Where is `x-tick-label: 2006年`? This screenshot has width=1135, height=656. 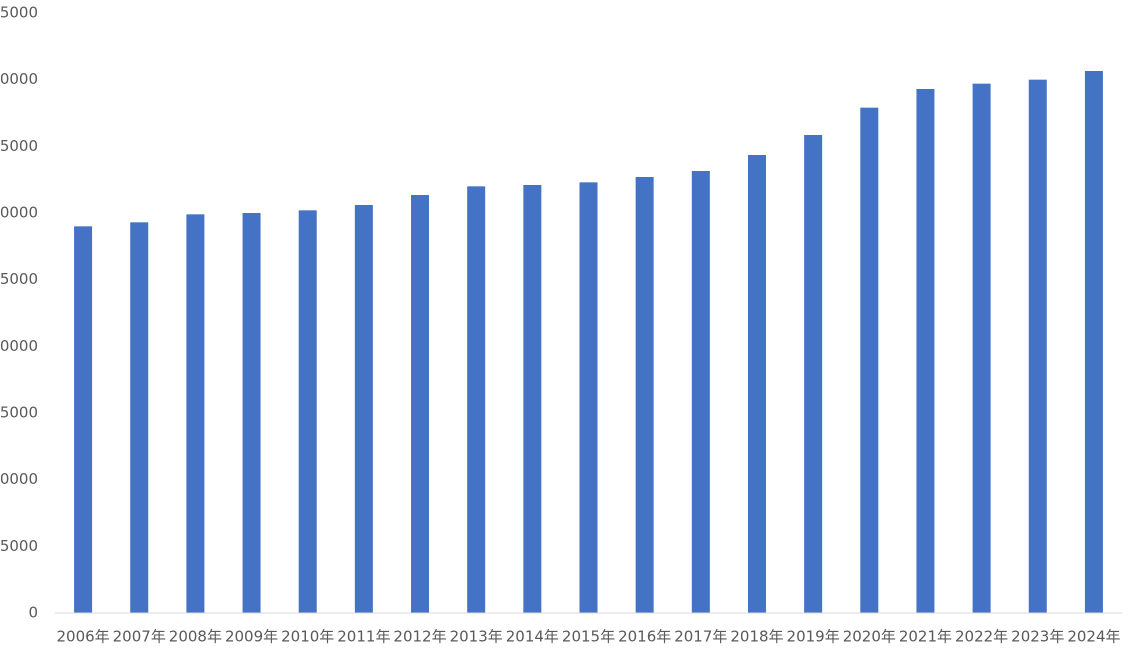
x-tick-label: 2006年 is located at coordinates (82, 637).